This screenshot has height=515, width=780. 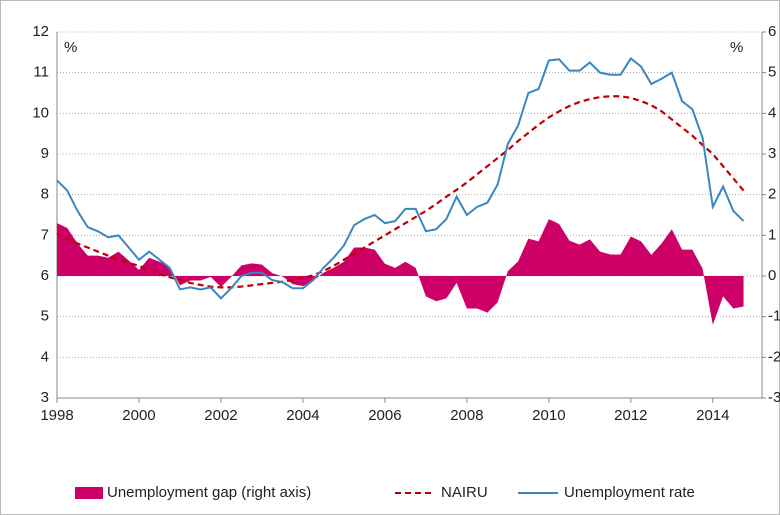 I want to click on y2-tick-label: -2, so click(x=774, y=356).